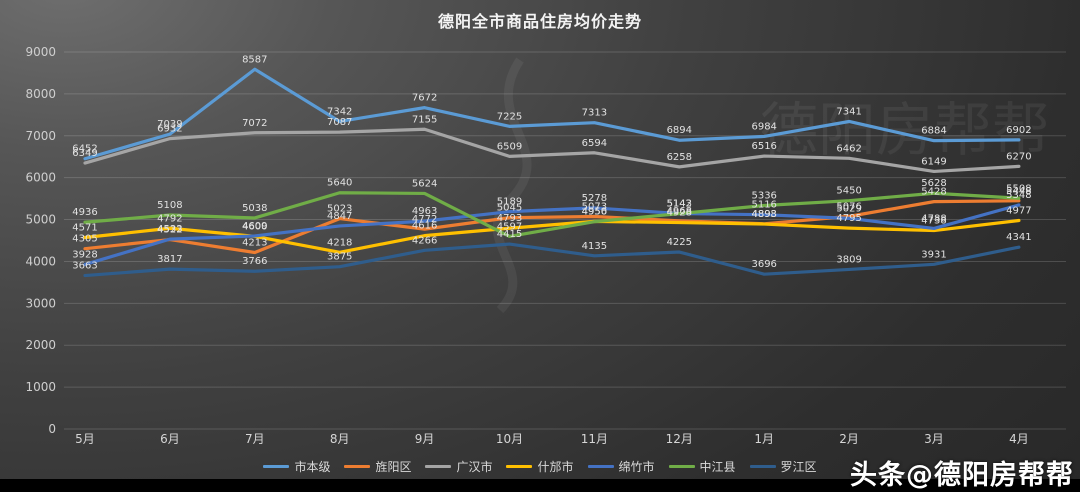  I want to click on data-label: 3809, so click(848, 259).